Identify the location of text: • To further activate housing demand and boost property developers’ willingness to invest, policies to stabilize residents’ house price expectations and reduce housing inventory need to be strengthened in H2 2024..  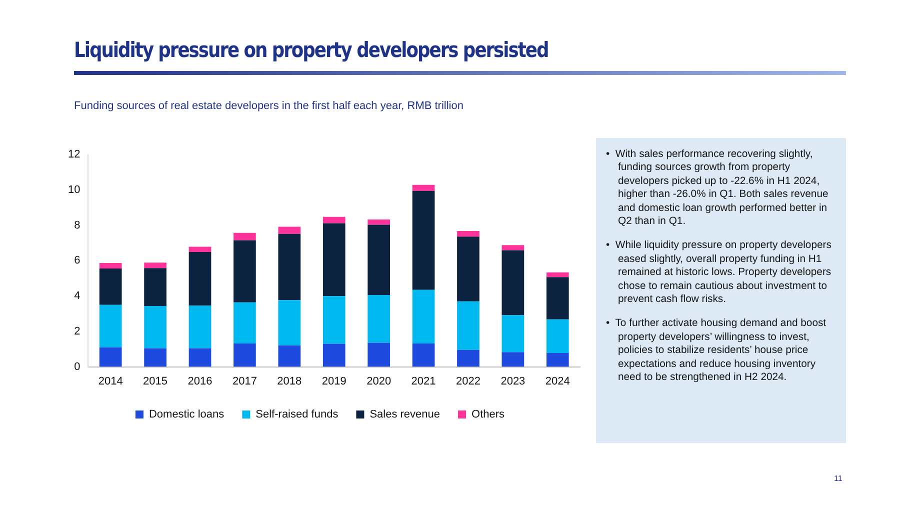
(717, 350).